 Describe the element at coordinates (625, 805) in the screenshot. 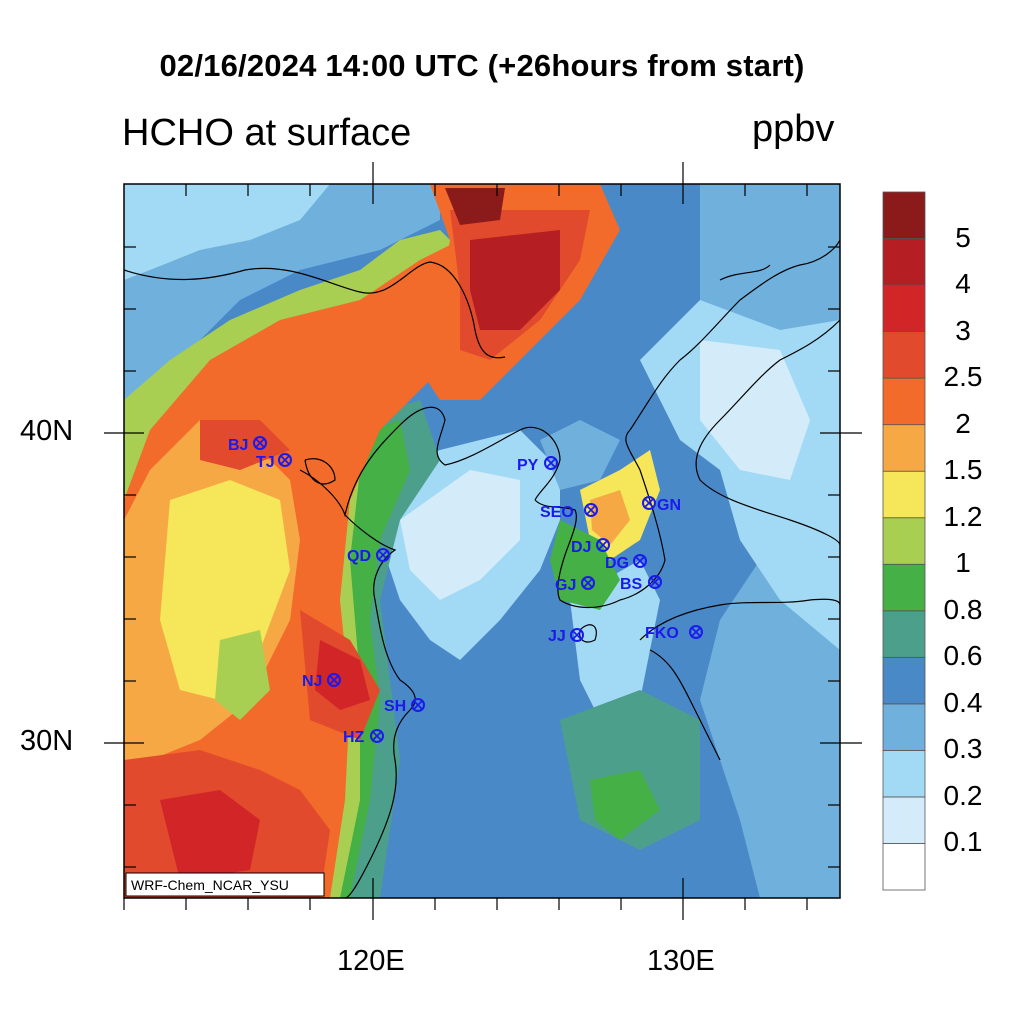

I see `field-south-green` at that location.